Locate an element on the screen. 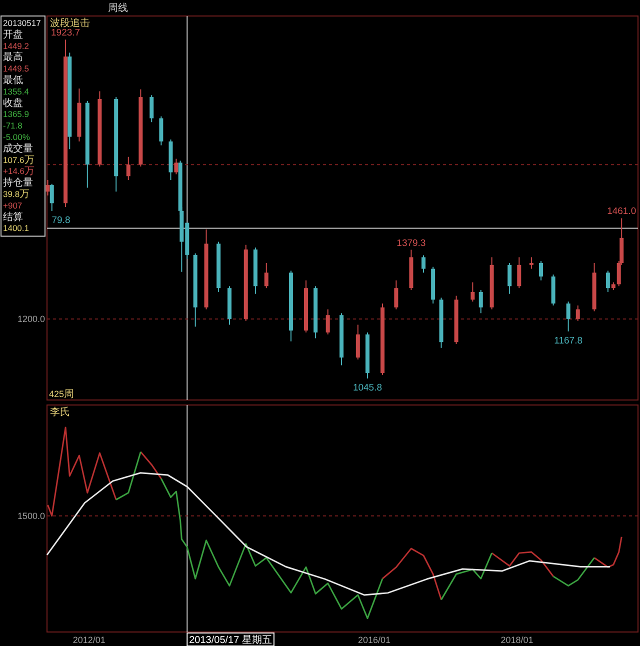 The width and height of the screenshot is (640, 646). text: +14.6万 is located at coordinates (19, 172).